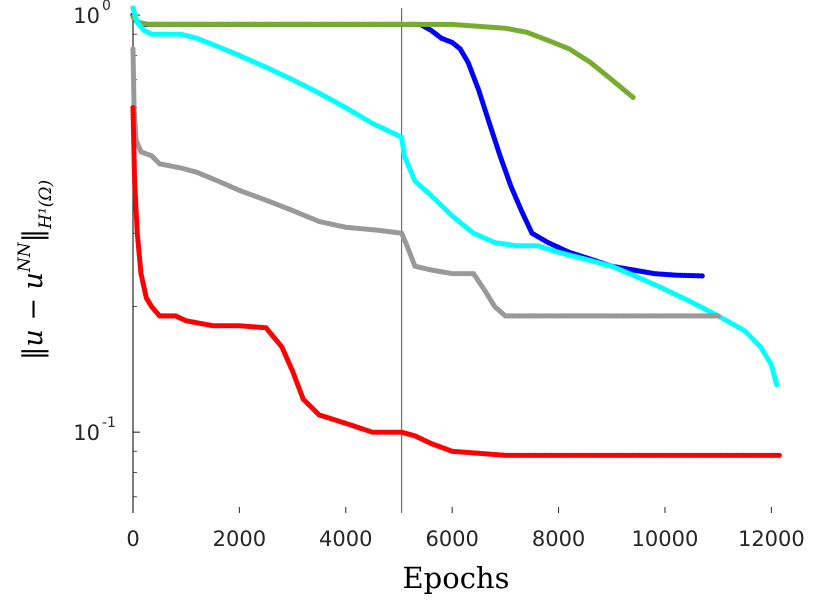 Image resolution: width=822 pixels, height=600 pixels. I want to click on y-tick-label: 10 -1, so click(94, 430).